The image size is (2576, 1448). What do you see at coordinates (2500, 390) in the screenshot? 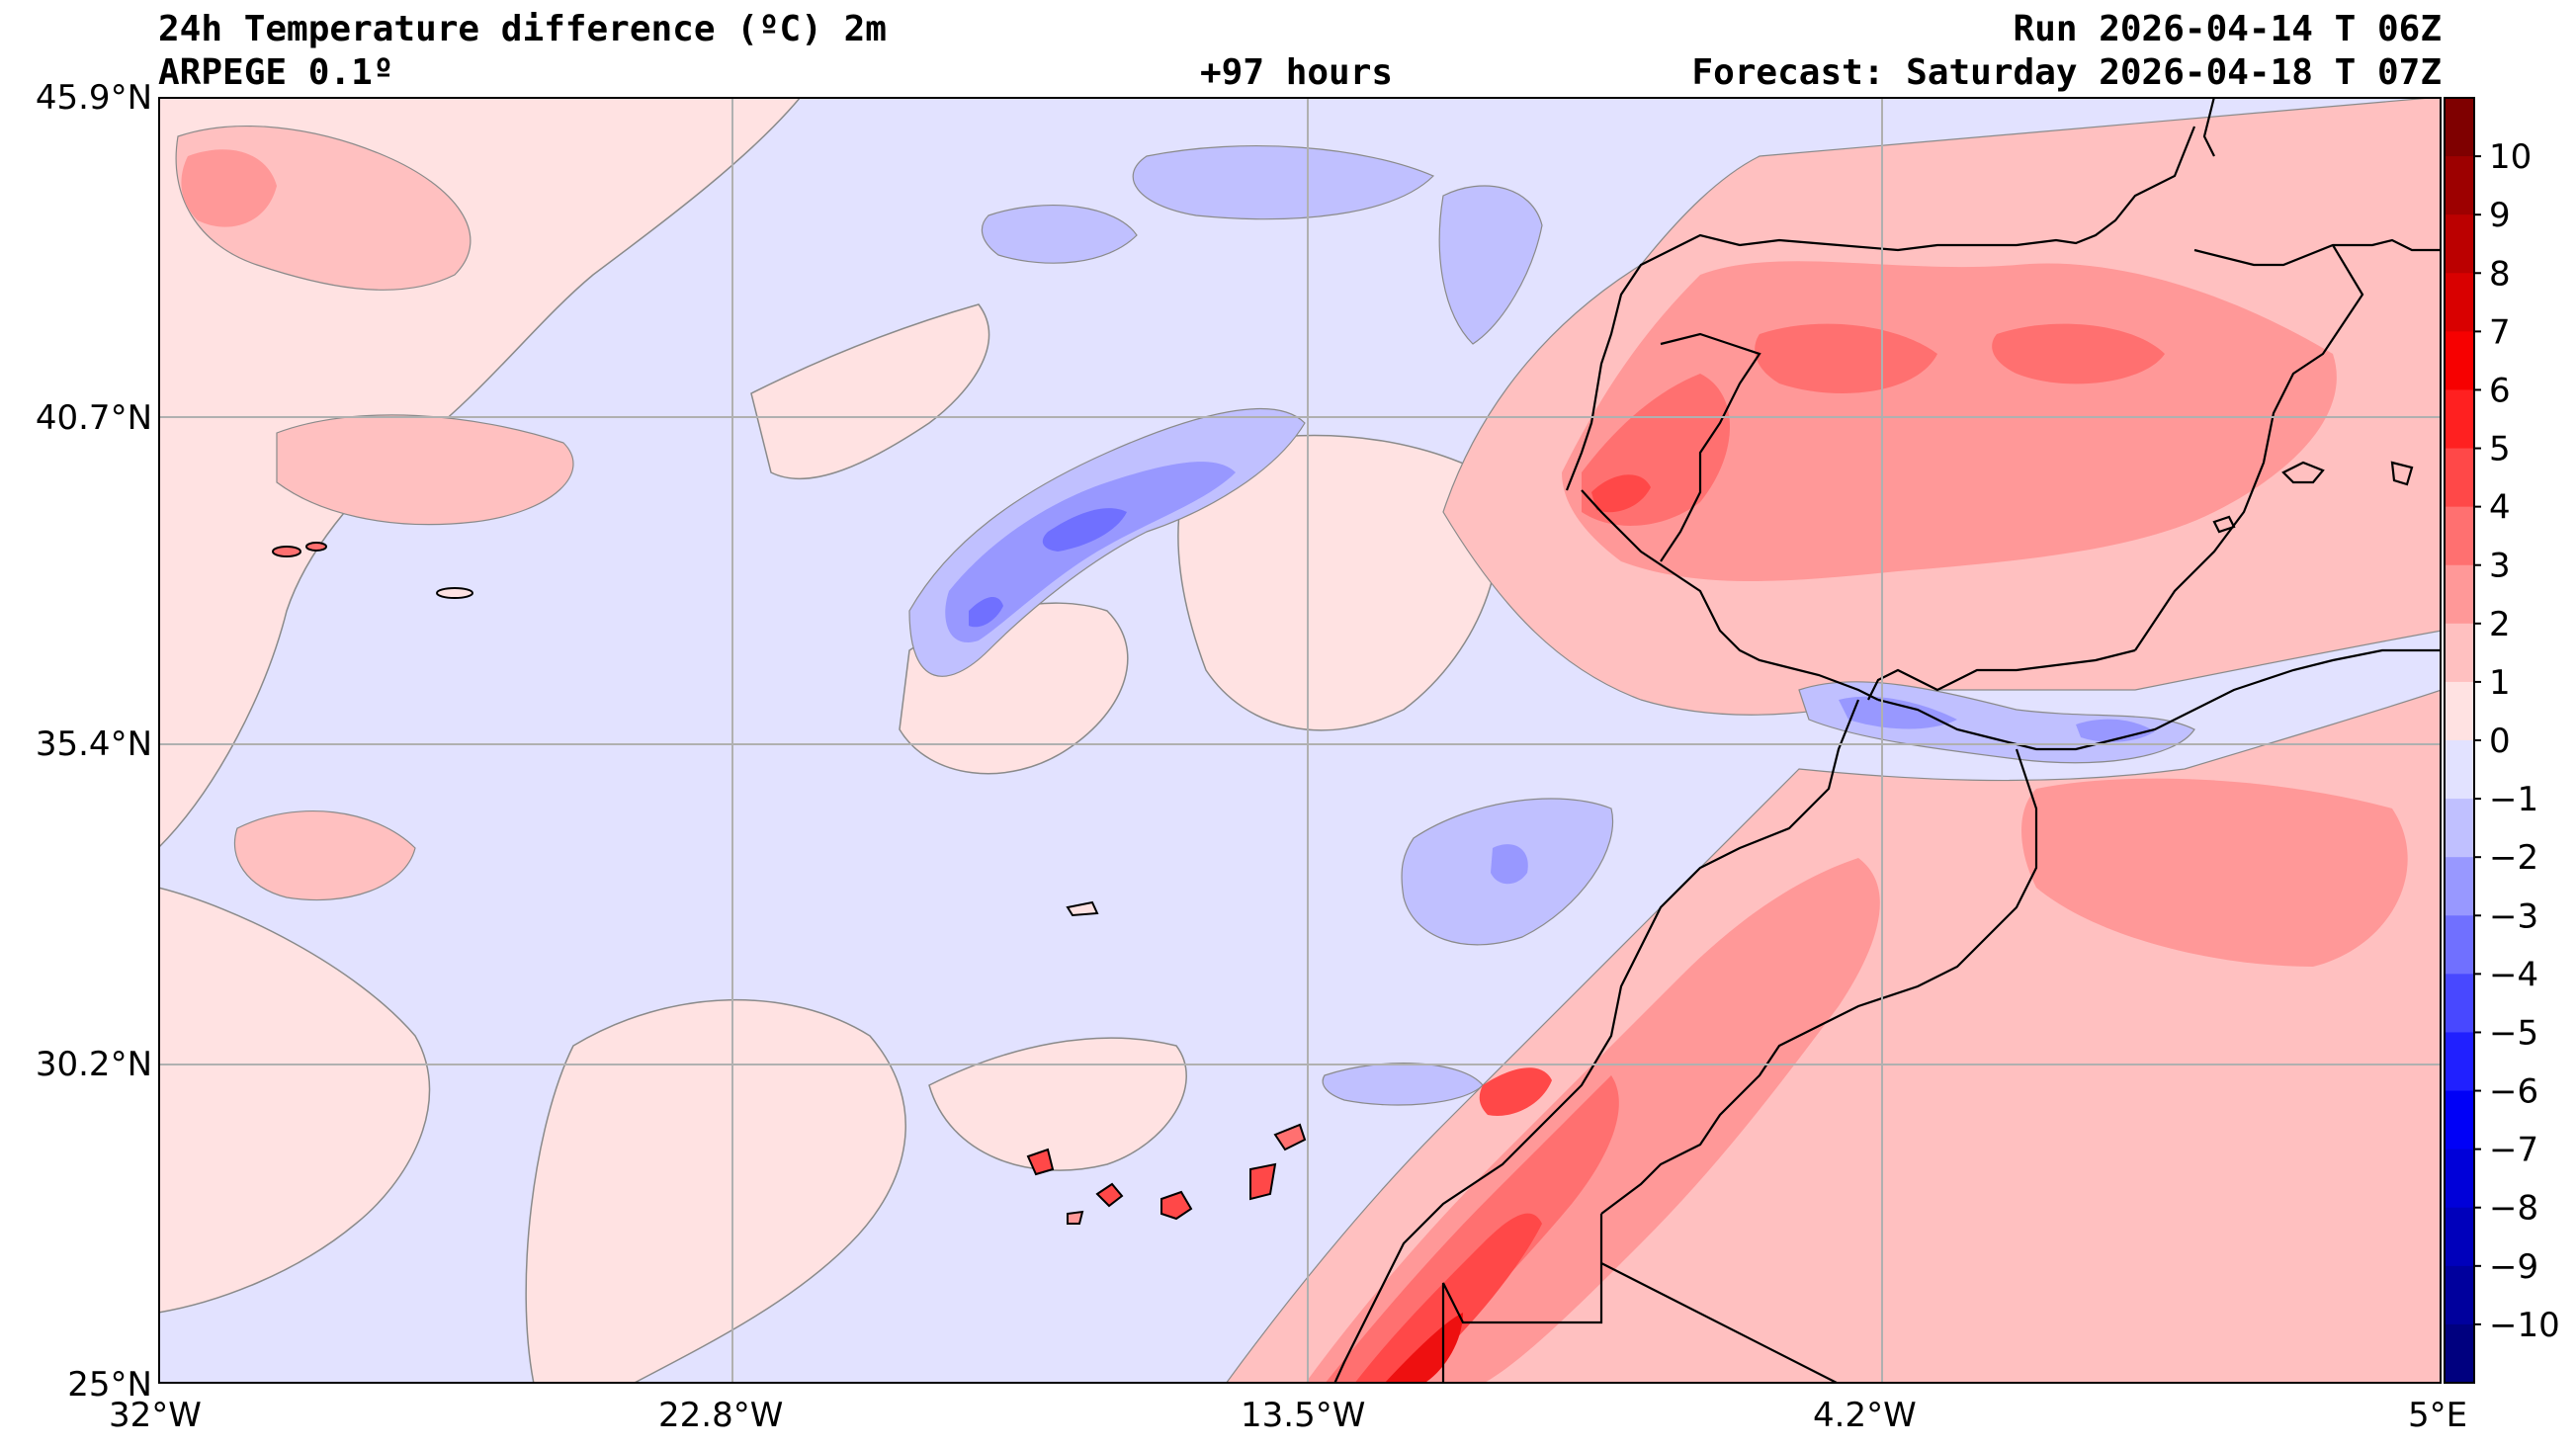
I see `colorbar-tick-label: 6` at bounding box center [2500, 390].